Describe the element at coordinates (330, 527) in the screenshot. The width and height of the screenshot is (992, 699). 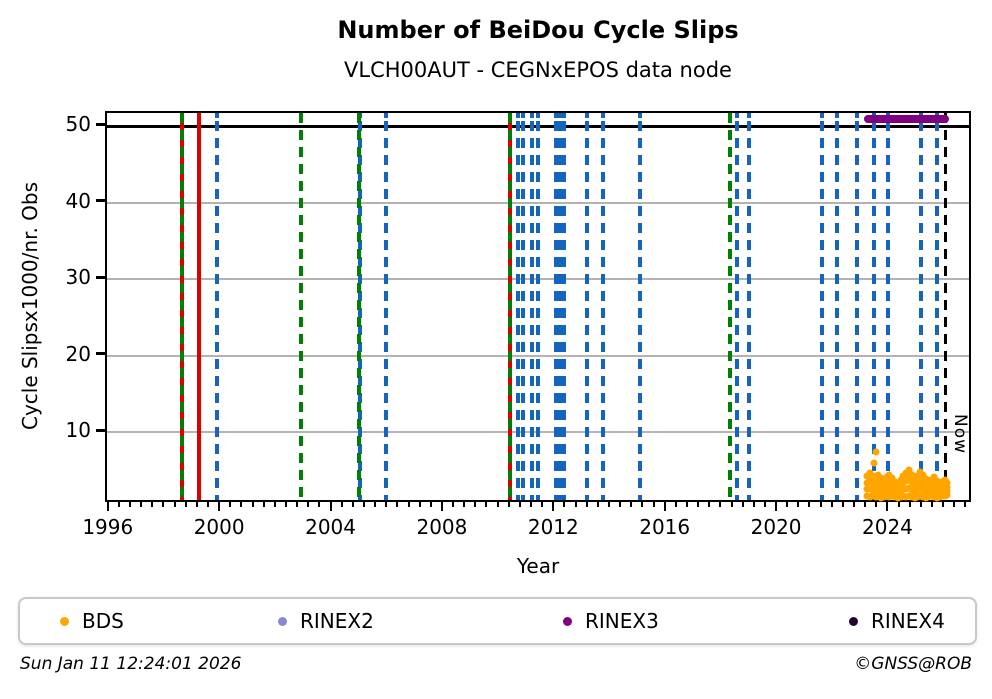
I see `x-tick-label: 2004` at that location.